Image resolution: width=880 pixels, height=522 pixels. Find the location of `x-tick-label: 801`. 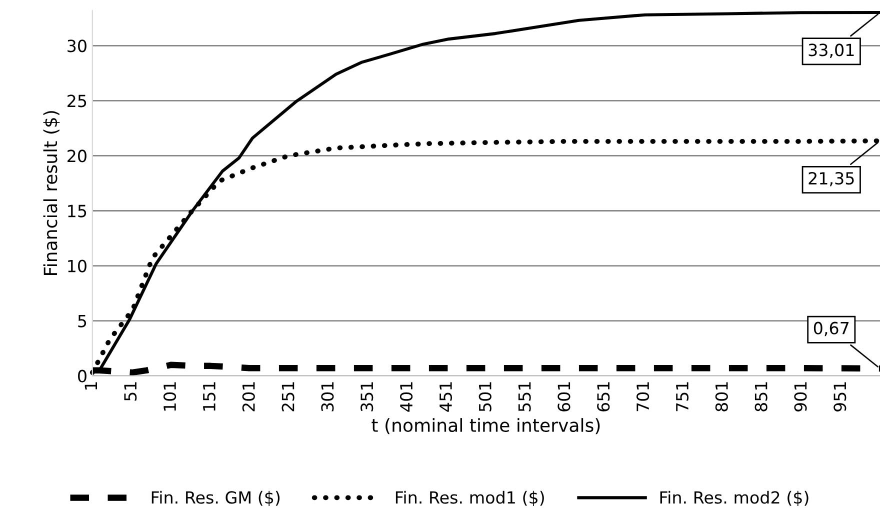

x-tick-label: 801 is located at coordinates (721, 397).